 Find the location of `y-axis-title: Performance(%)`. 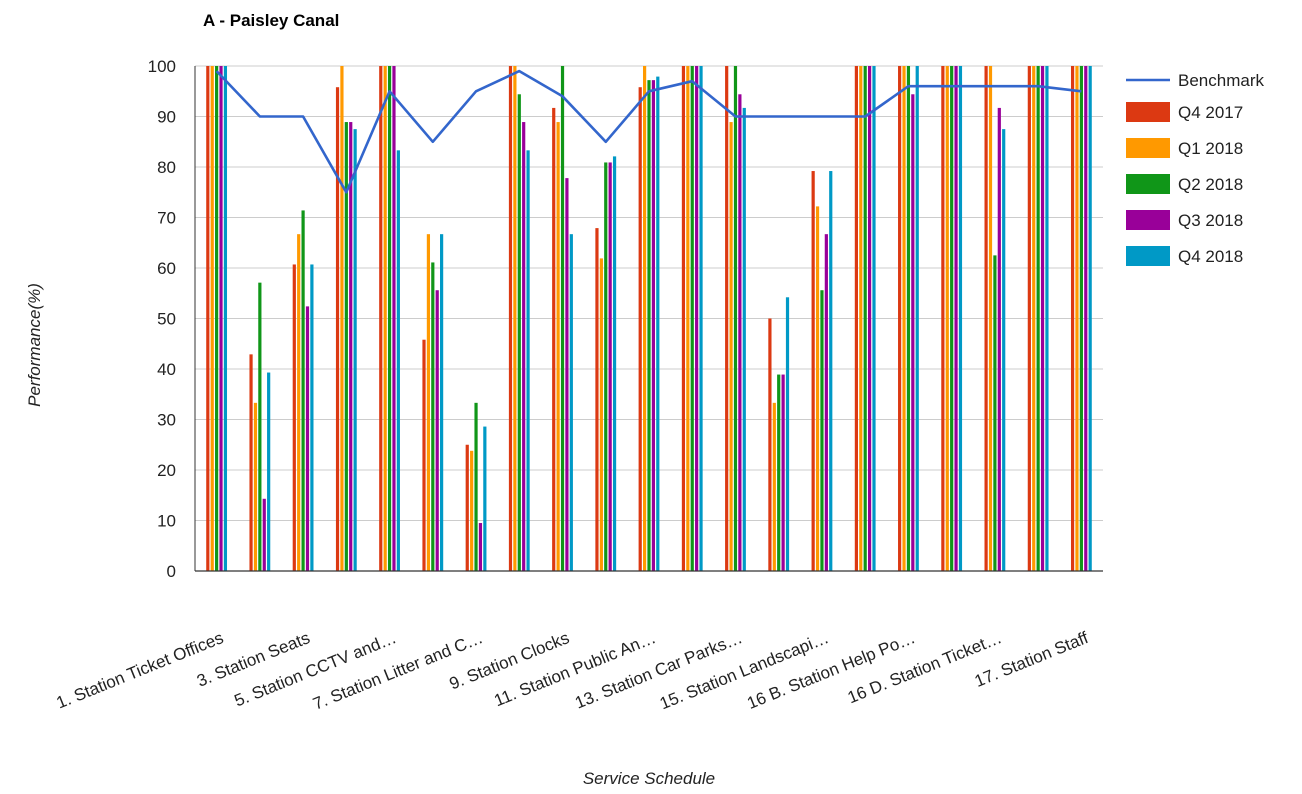

y-axis-title: Performance(%) is located at coordinates (34, 345).